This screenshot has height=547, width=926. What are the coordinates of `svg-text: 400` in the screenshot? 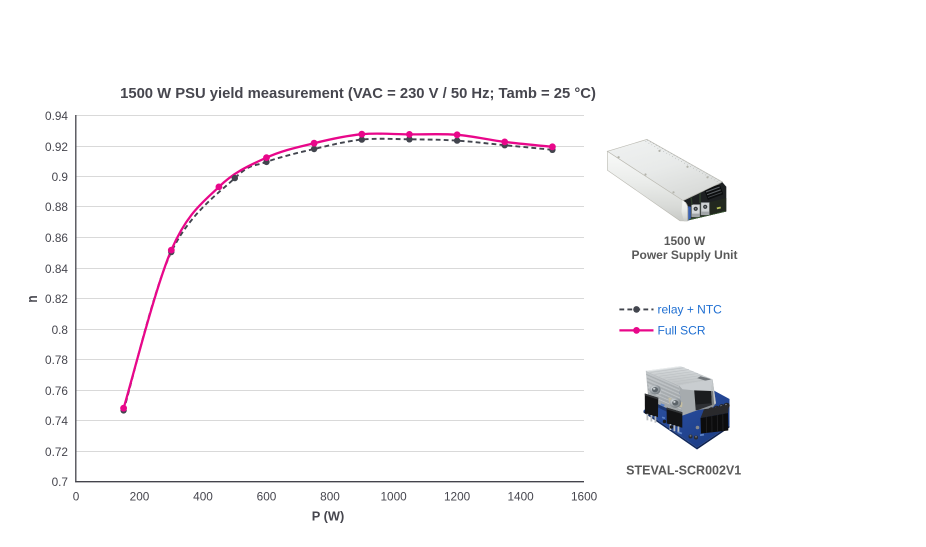 It's located at (203, 496).